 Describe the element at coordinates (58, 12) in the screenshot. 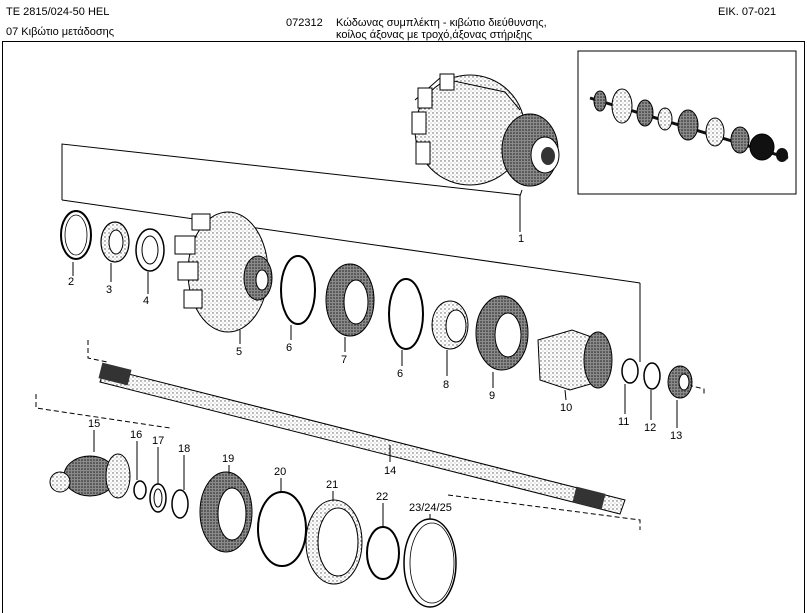

I see `model-number: TE 2815/024-50 HEL` at that location.